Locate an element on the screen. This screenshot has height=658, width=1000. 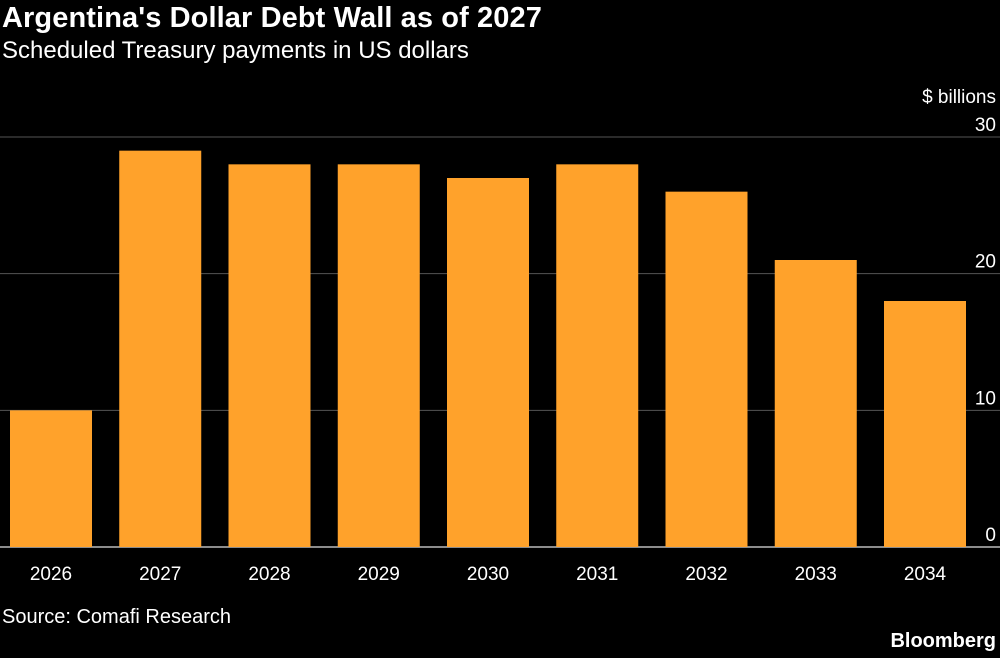
bloomberg-logo: Bloomberg is located at coordinates (943, 641).